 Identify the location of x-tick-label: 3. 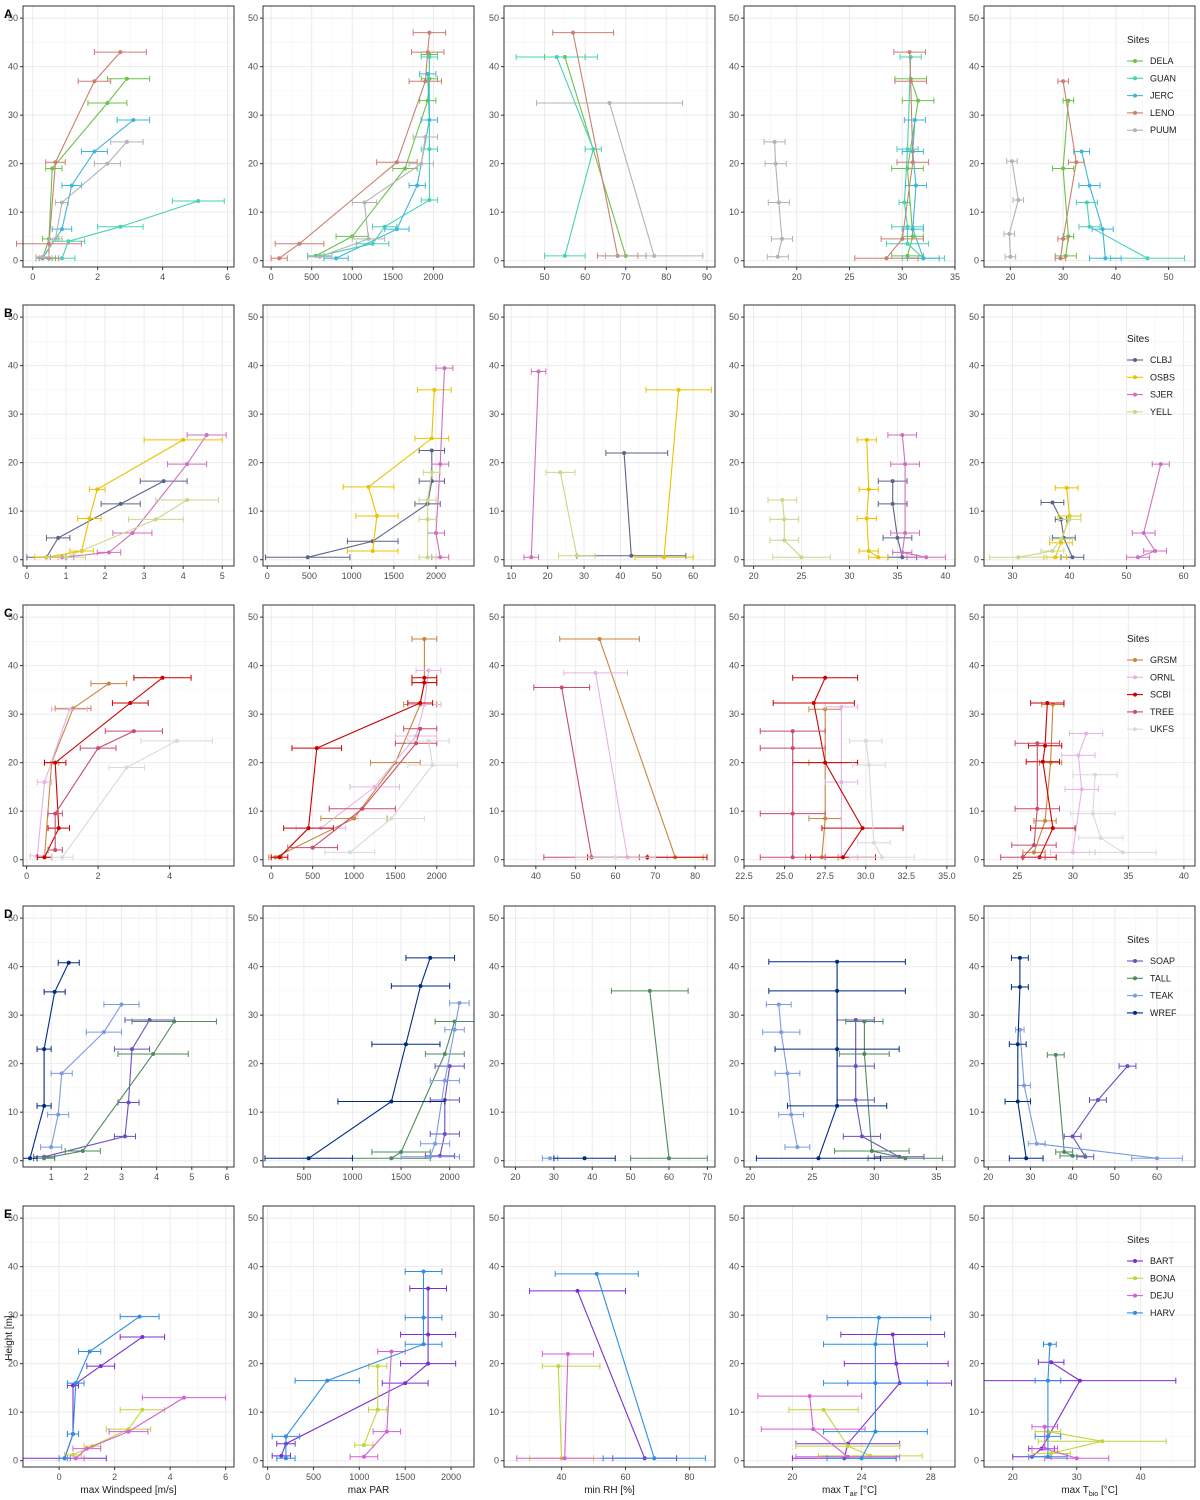
(144, 576).